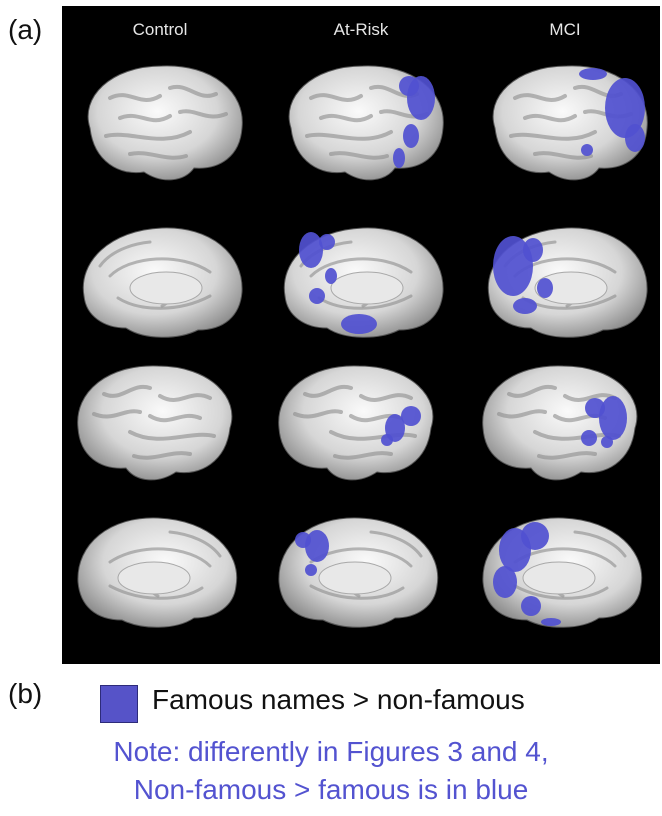 Image resolution: width=662 pixels, height=816 pixels. Describe the element at coordinates (25, 693) in the screenshot. I see `panel-b-label: (b)` at that location.